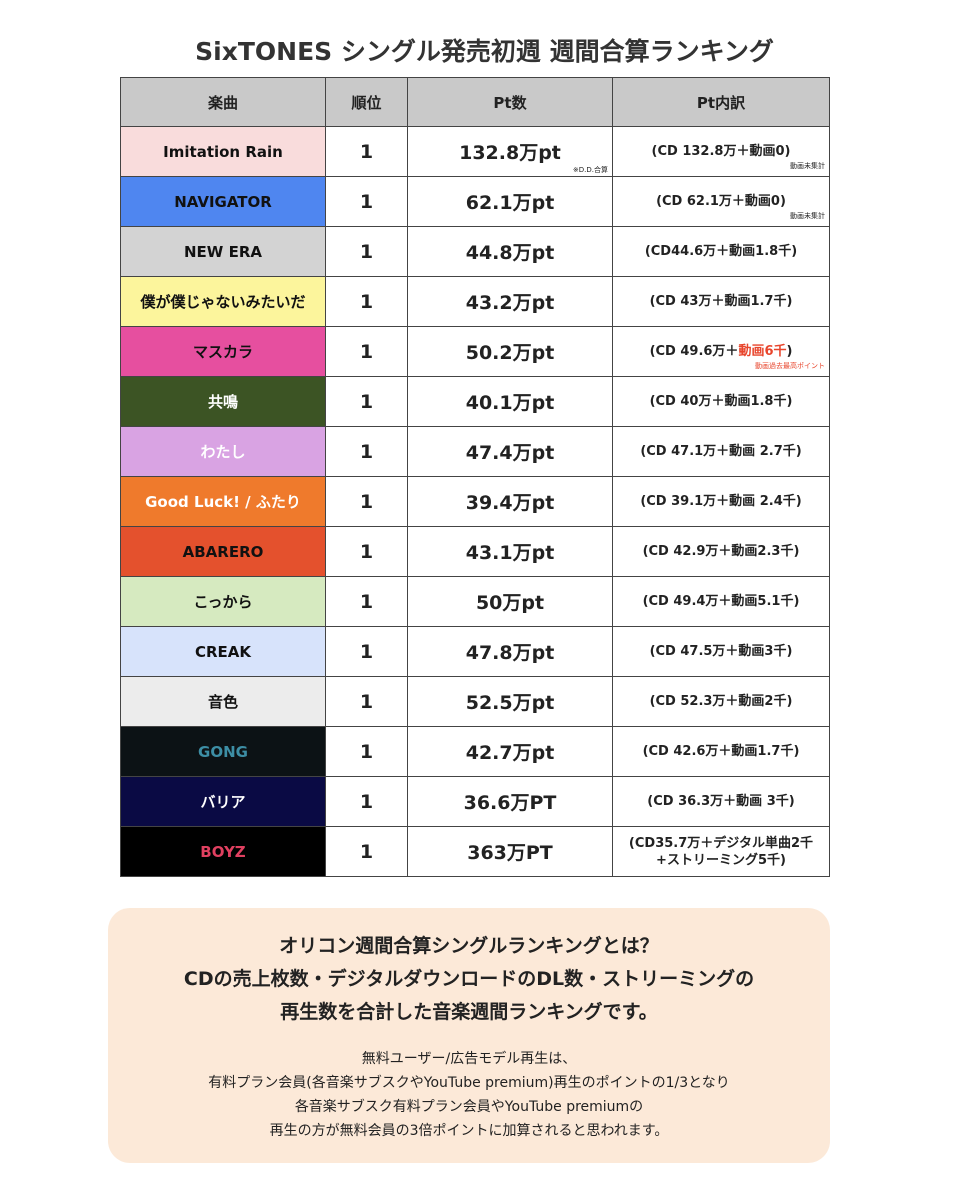 The height and width of the screenshot is (1200, 969). I want to click on row: わたし 1 47.4万pt (CD 47.1万＋動画 2.7千), so click(475, 451).